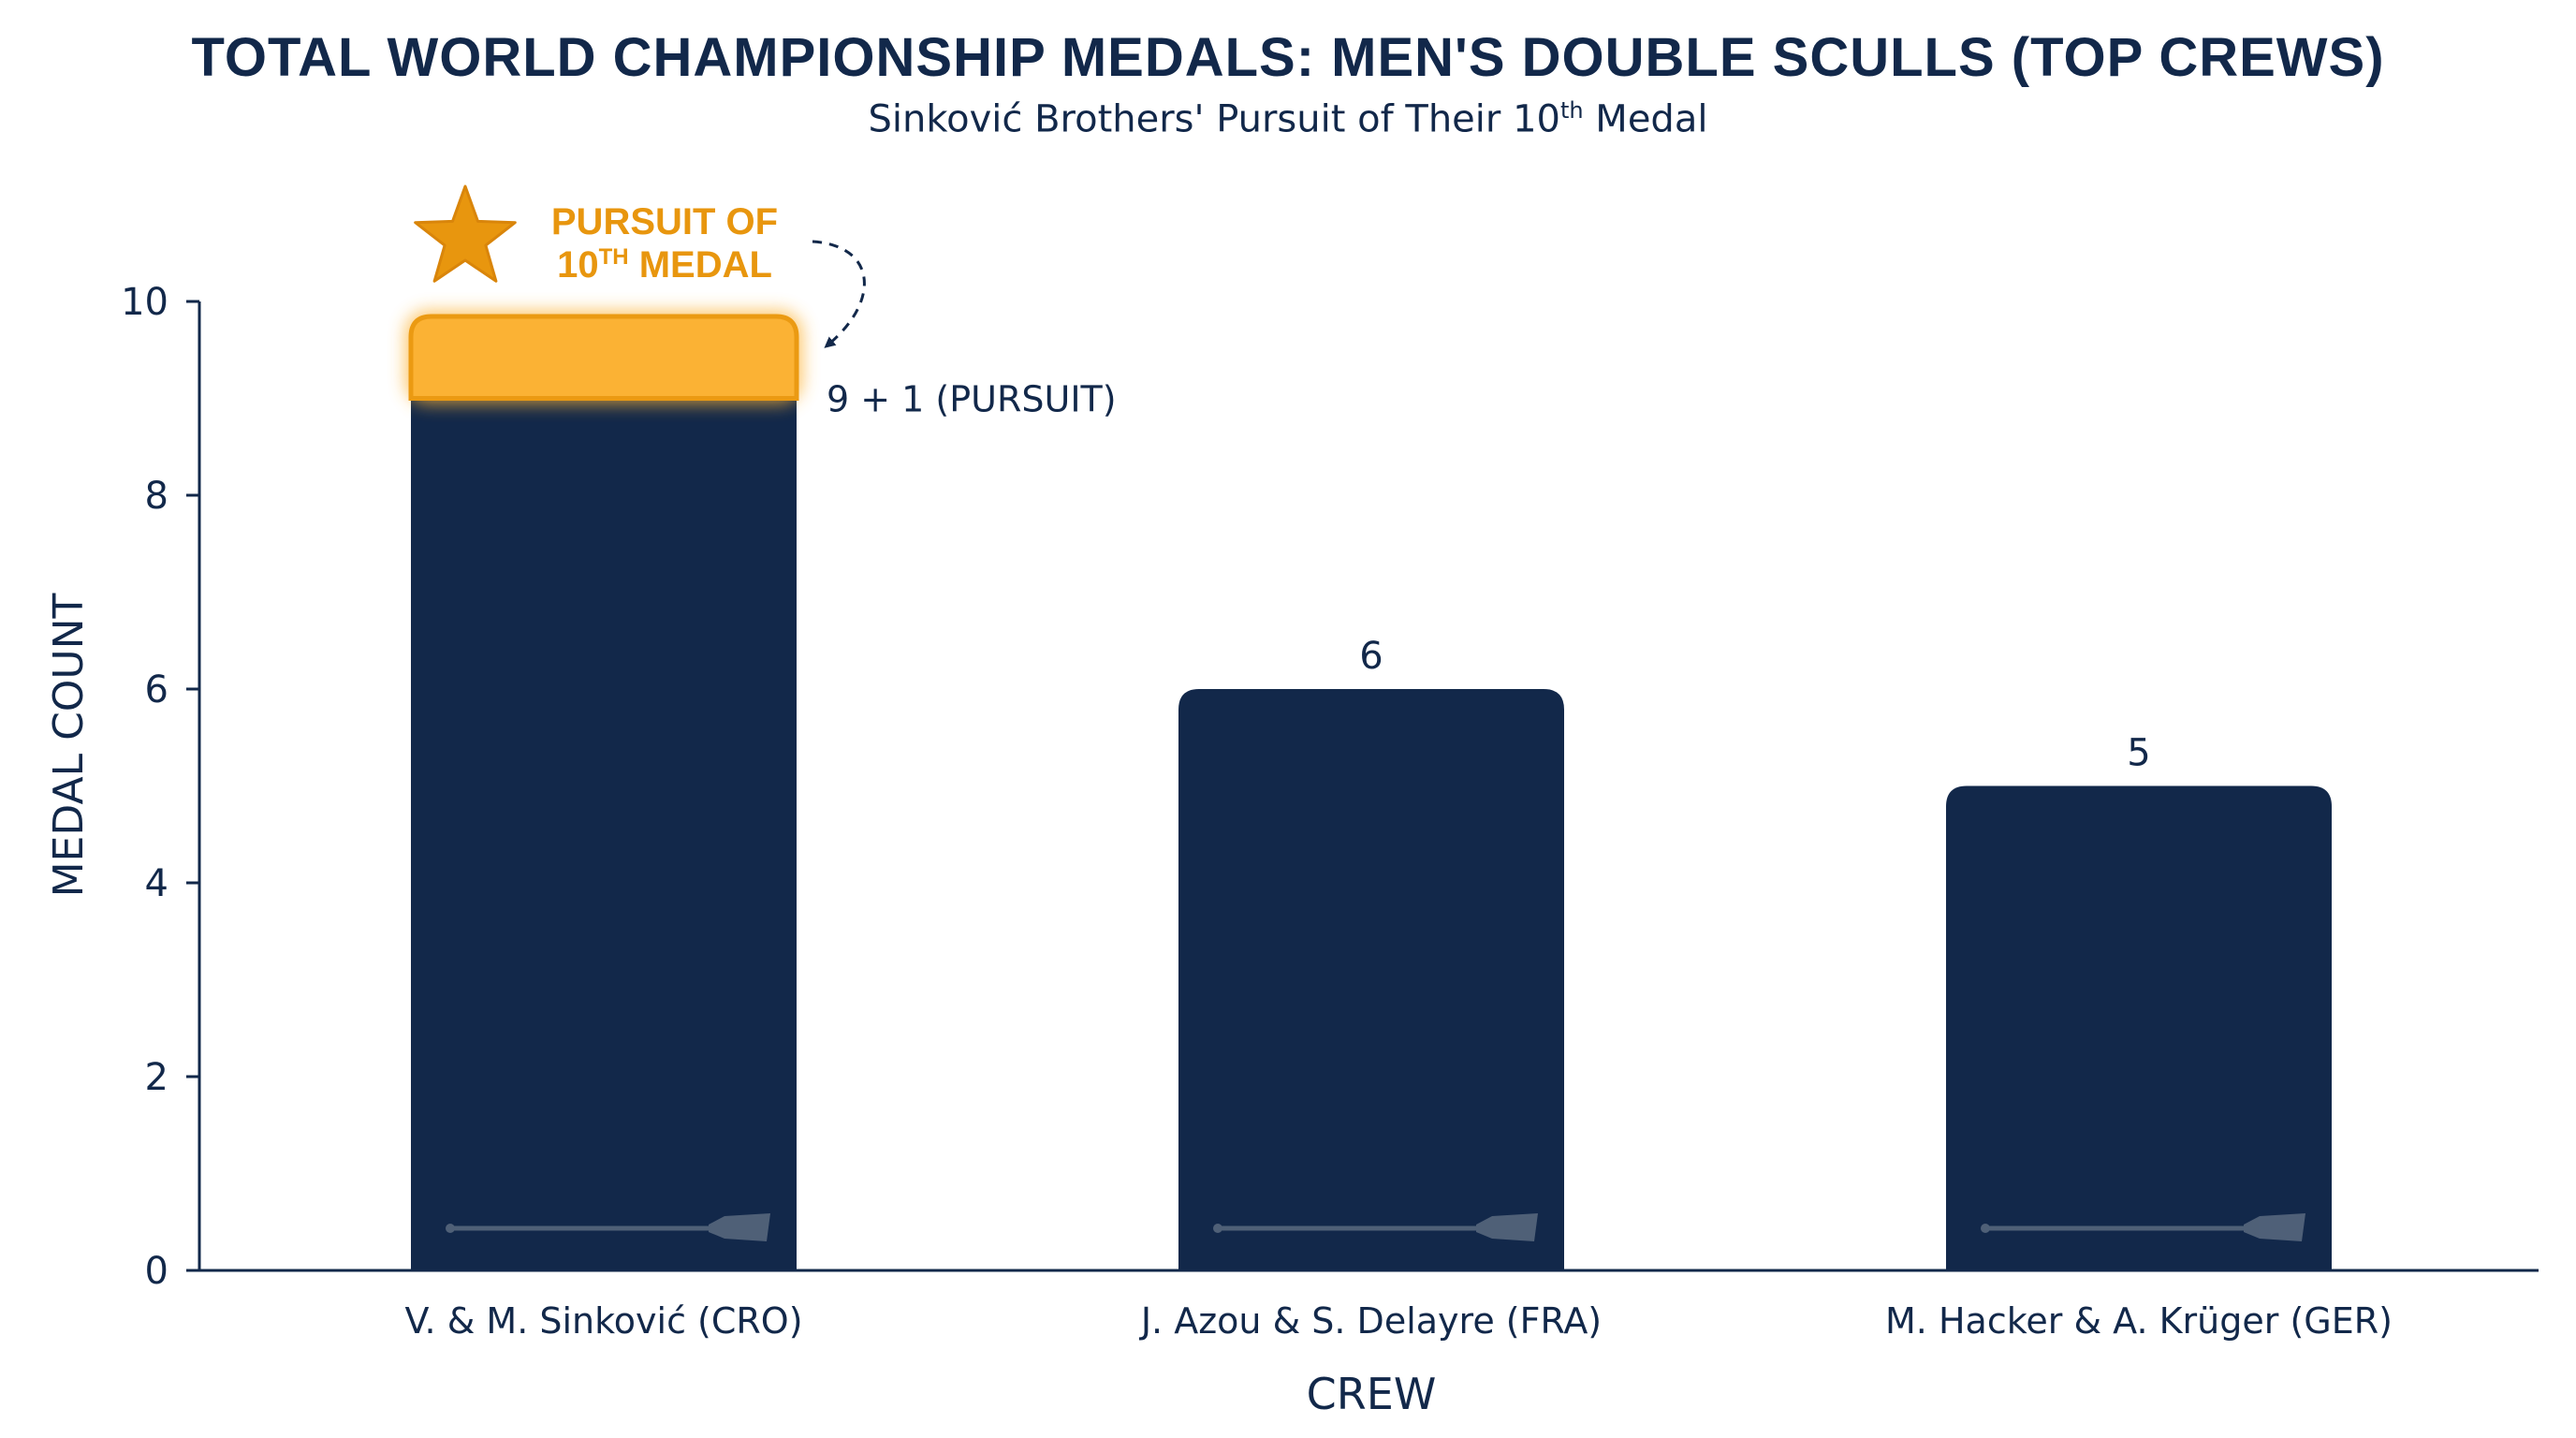 This screenshot has height=1438, width=2576. What do you see at coordinates (465, 233) in the screenshot?
I see `star-icon` at bounding box center [465, 233].